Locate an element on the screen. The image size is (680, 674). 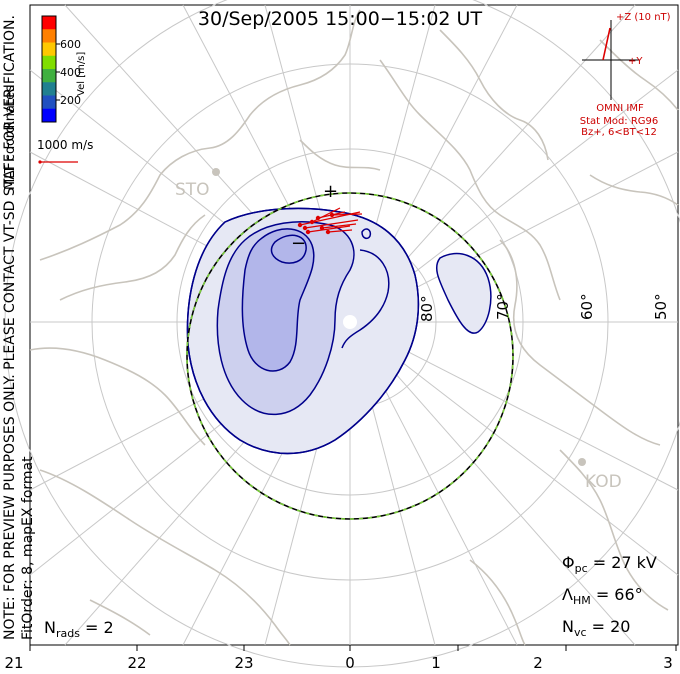
station-kod-label: KOD is located at coordinates (603, 482).